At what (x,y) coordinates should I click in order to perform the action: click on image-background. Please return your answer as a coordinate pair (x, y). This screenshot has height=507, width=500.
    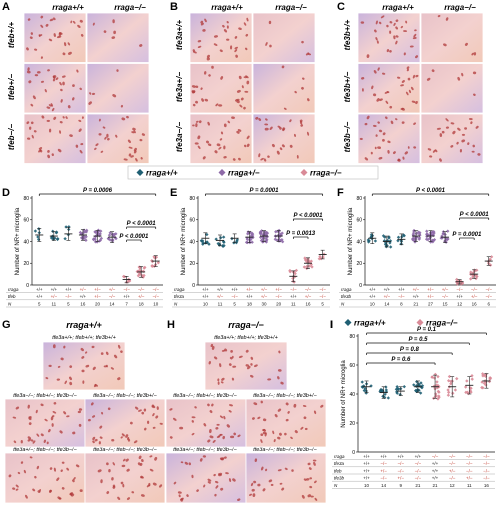
    Looking at the image, I should click on (206, 478).